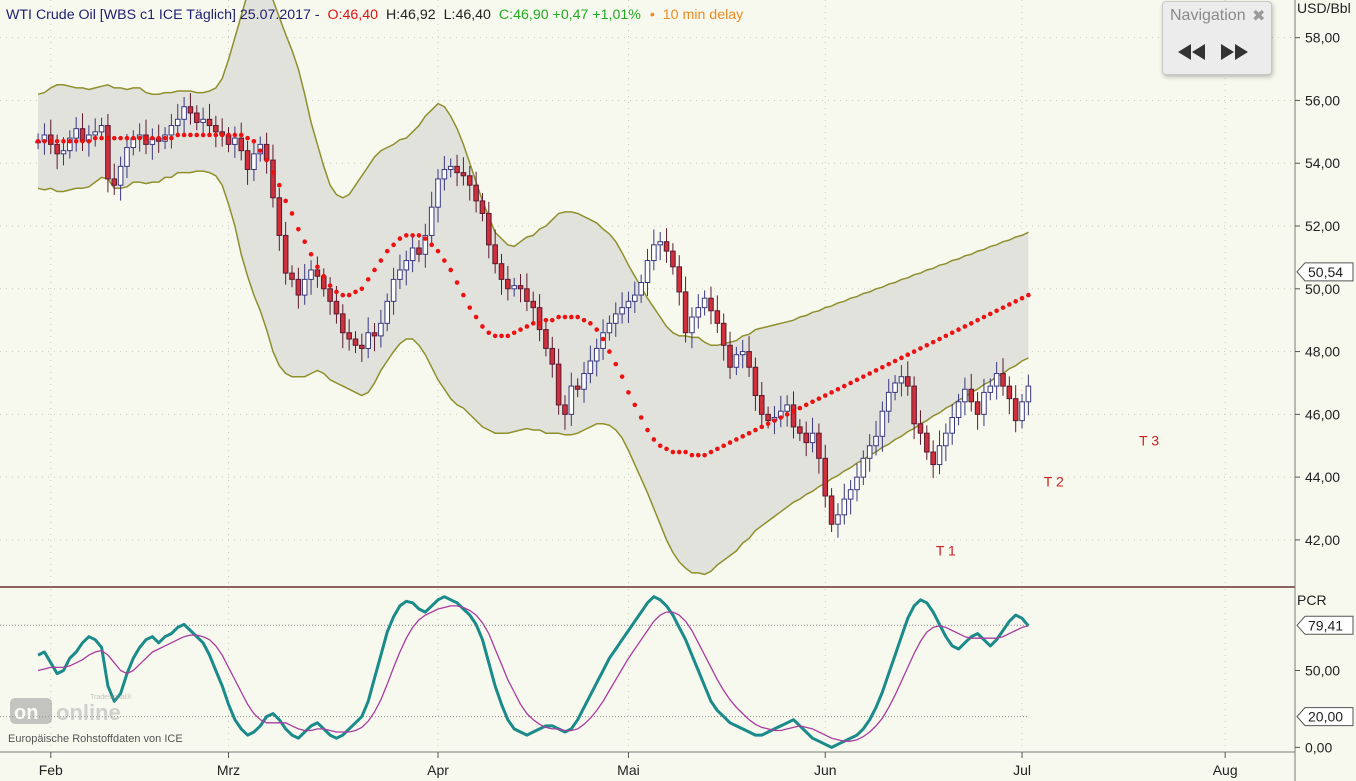  I want to click on time-axis: Feb Mrz Apr Mai Jun Jul Aug, so click(638, 765).